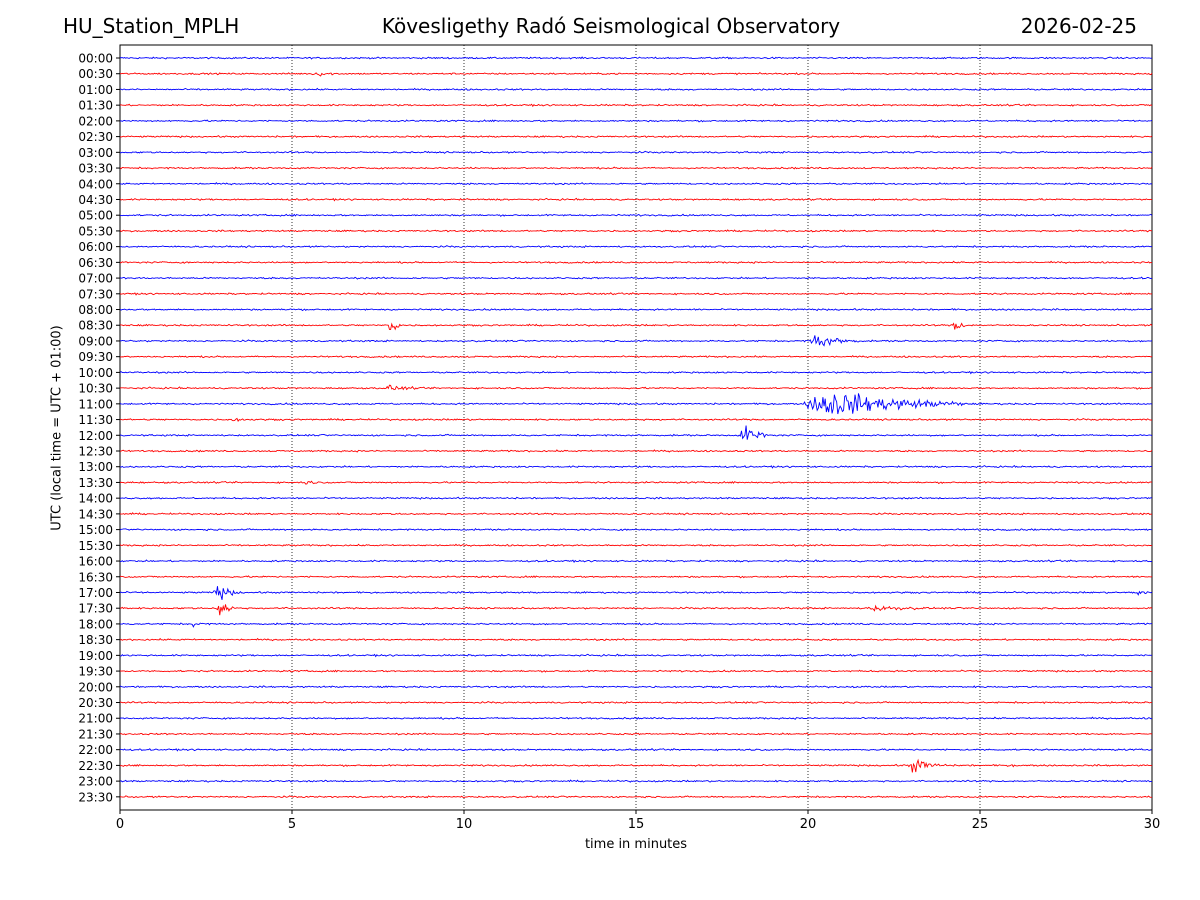  Describe the element at coordinates (151, 26) in the screenshot. I see `station-name: HU_Station_MPLH` at that location.